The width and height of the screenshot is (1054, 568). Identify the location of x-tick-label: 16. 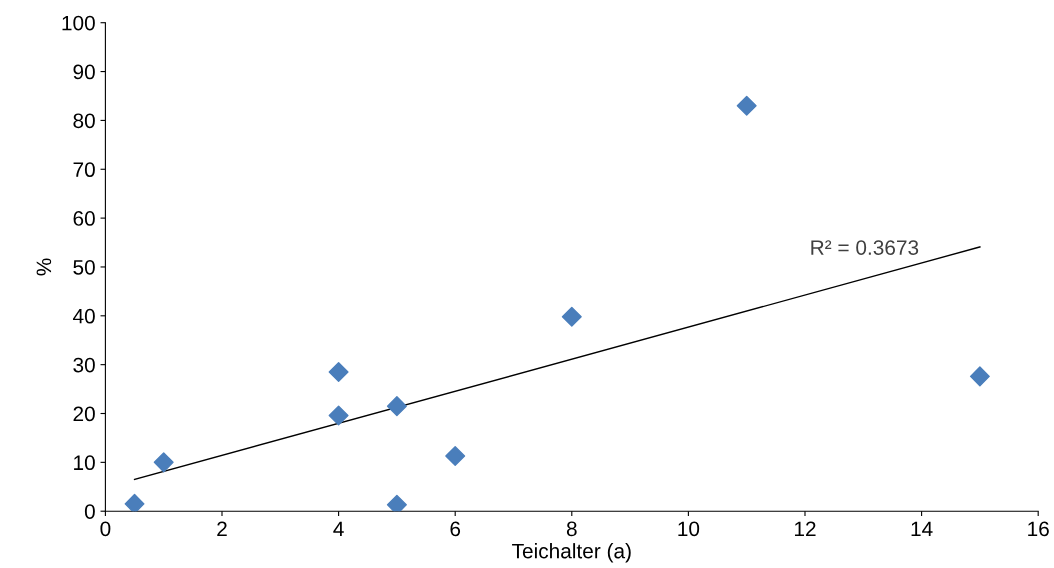
(1038, 529).